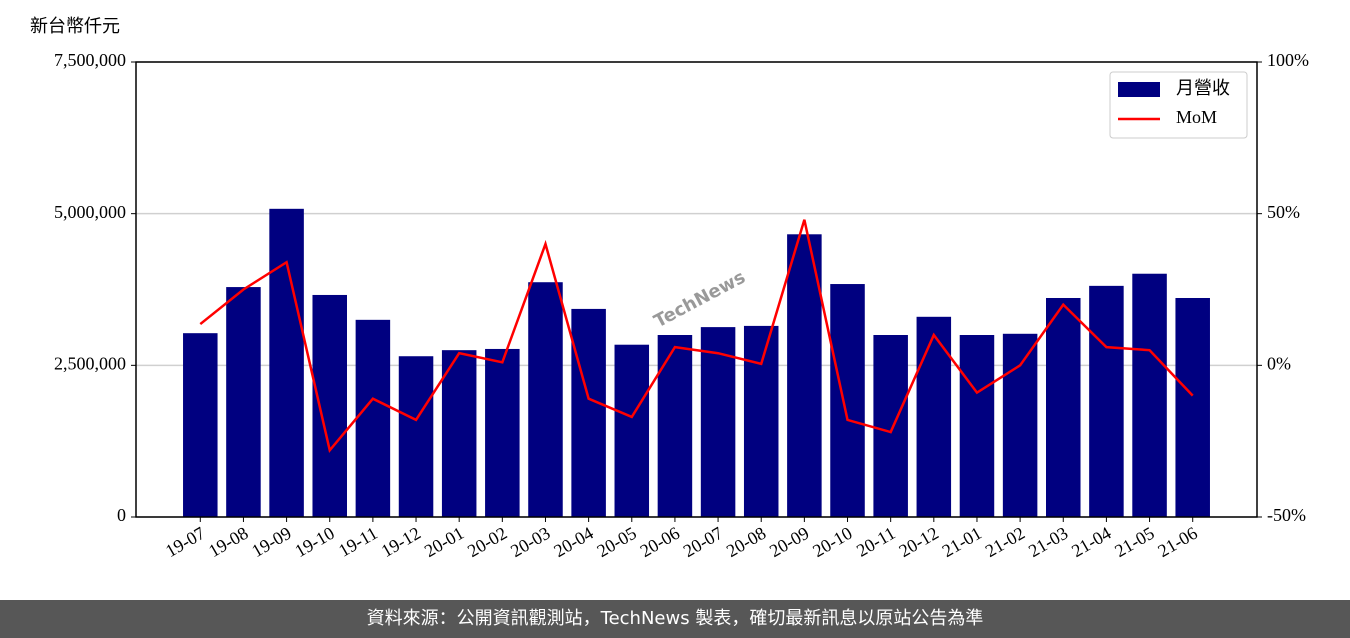 The width and height of the screenshot is (1350, 638). What do you see at coordinates (1288, 60) in the screenshot?
I see `y2-tick-label: 100%` at bounding box center [1288, 60].